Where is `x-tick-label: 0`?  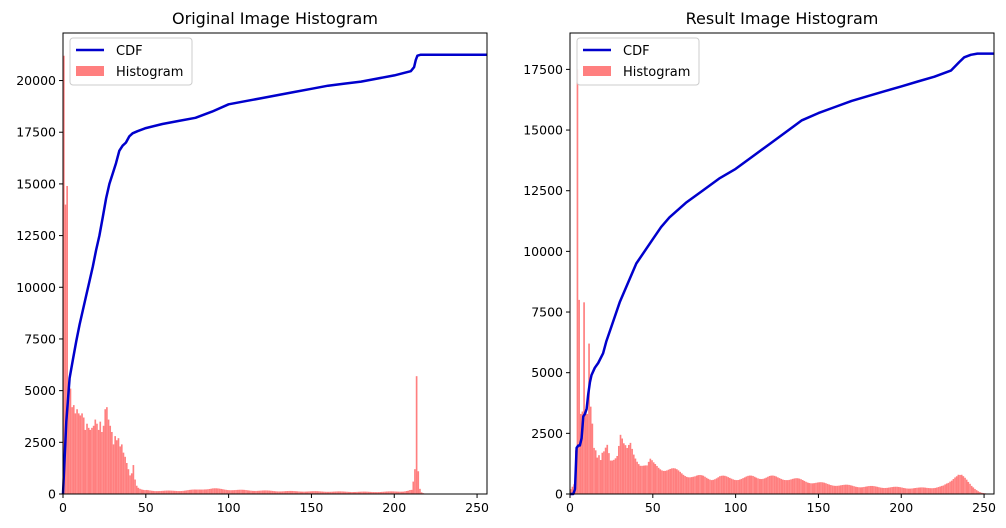
x-tick-label: 0 is located at coordinates (63, 507).